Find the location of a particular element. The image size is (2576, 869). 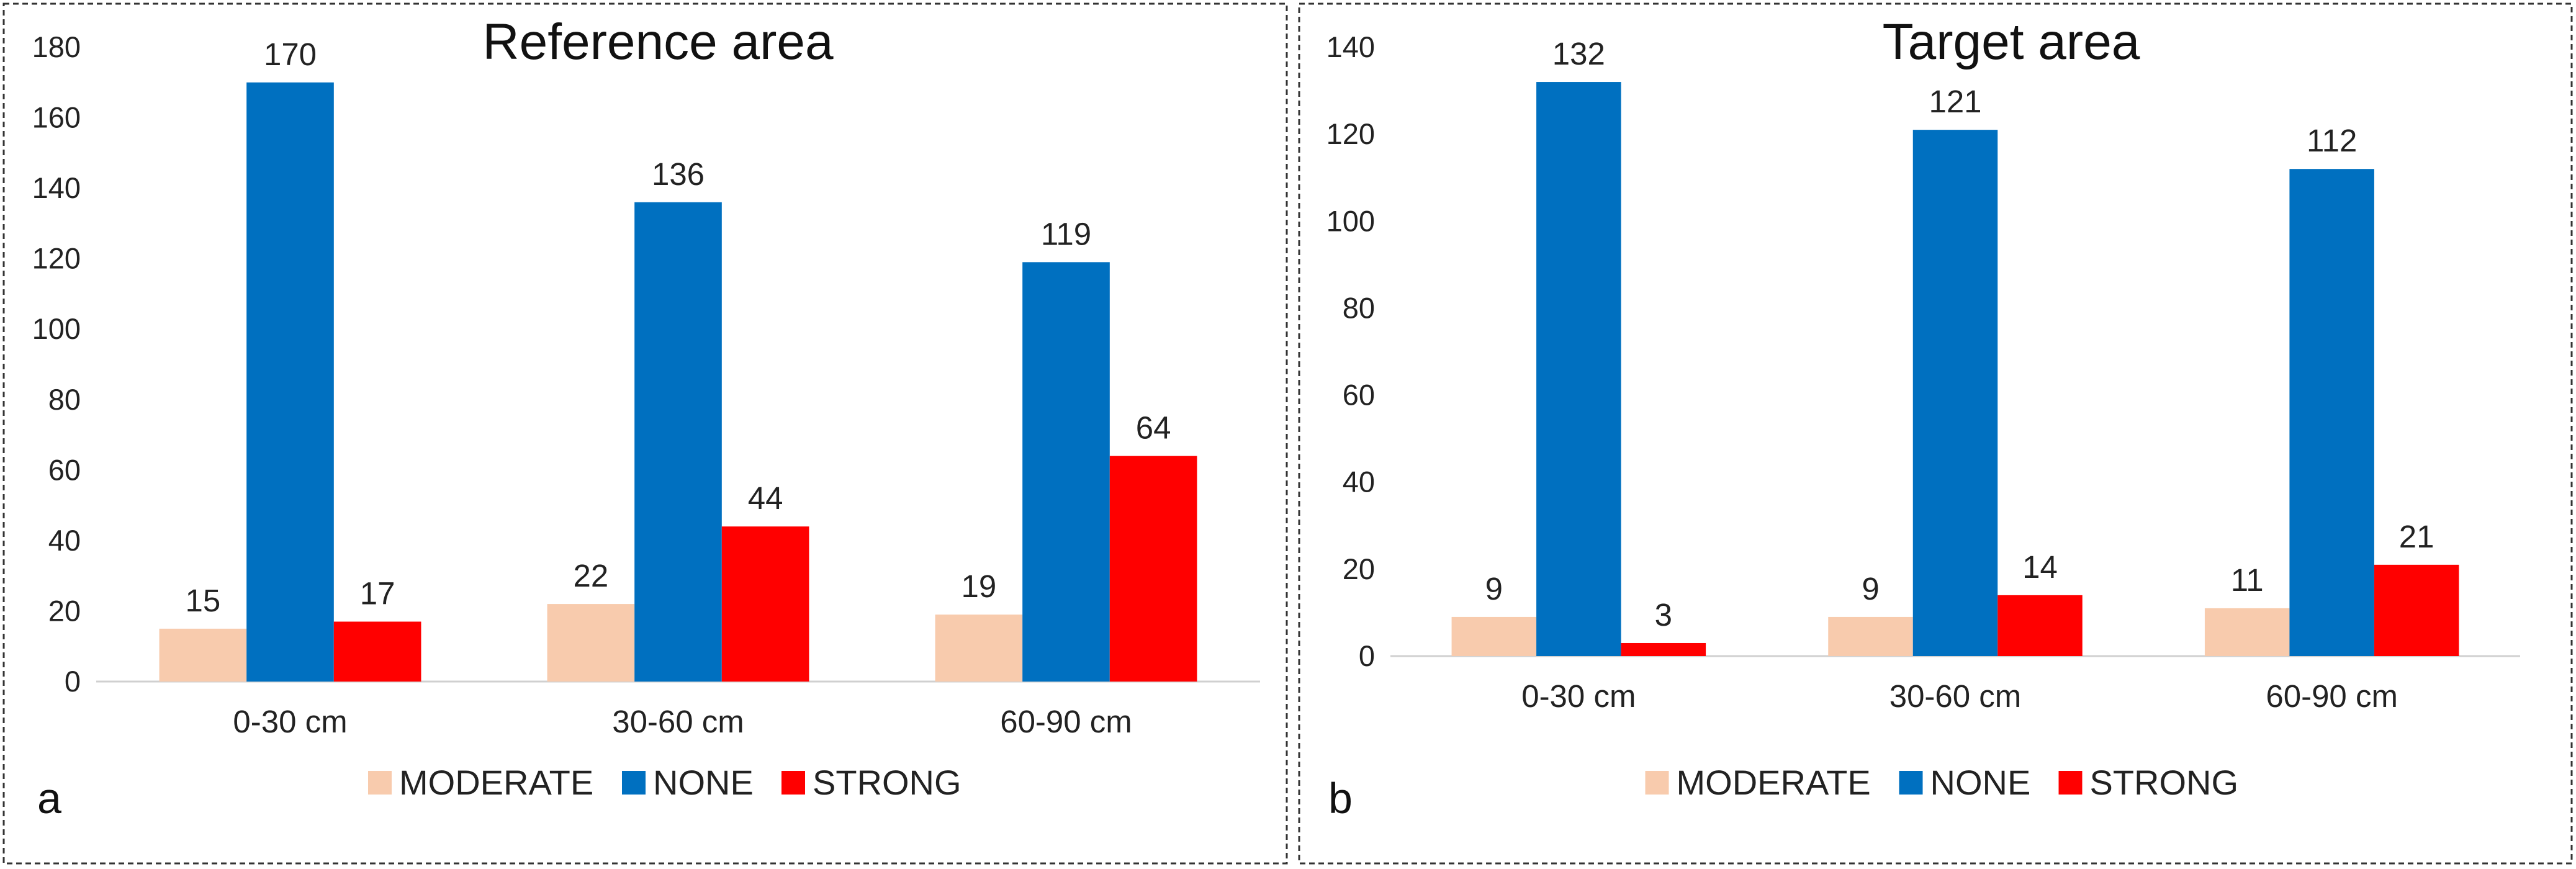

y-tick-label: 180 is located at coordinates (56, 46).